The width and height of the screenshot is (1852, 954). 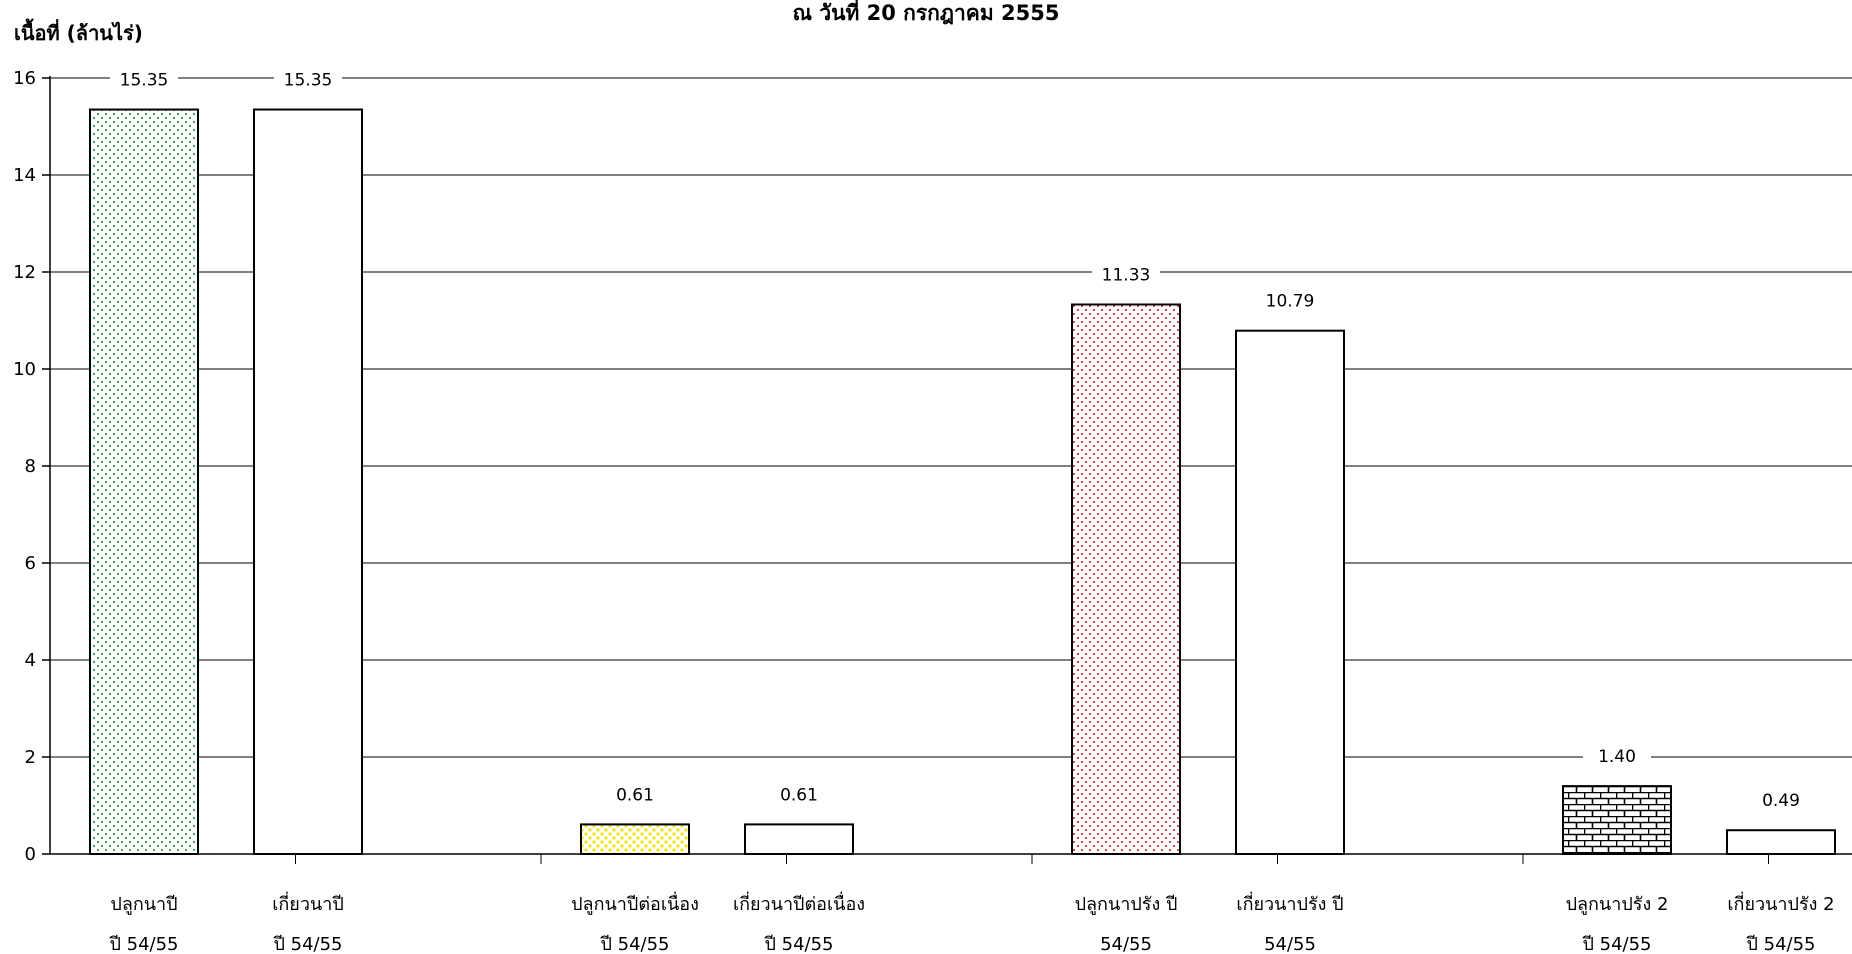 I want to click on data-label: 10.79, so click(x=1290, y=302).